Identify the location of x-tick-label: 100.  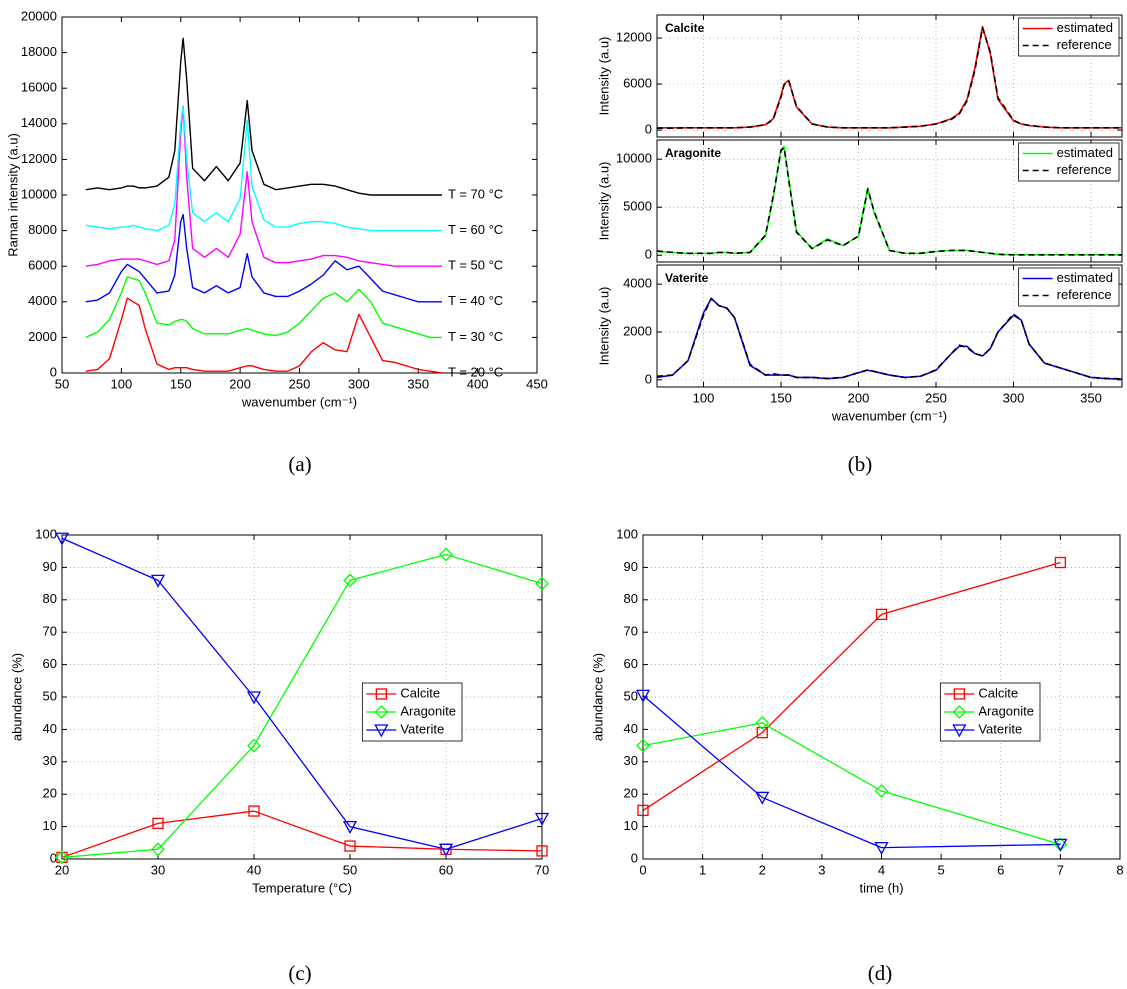
(704, 397).